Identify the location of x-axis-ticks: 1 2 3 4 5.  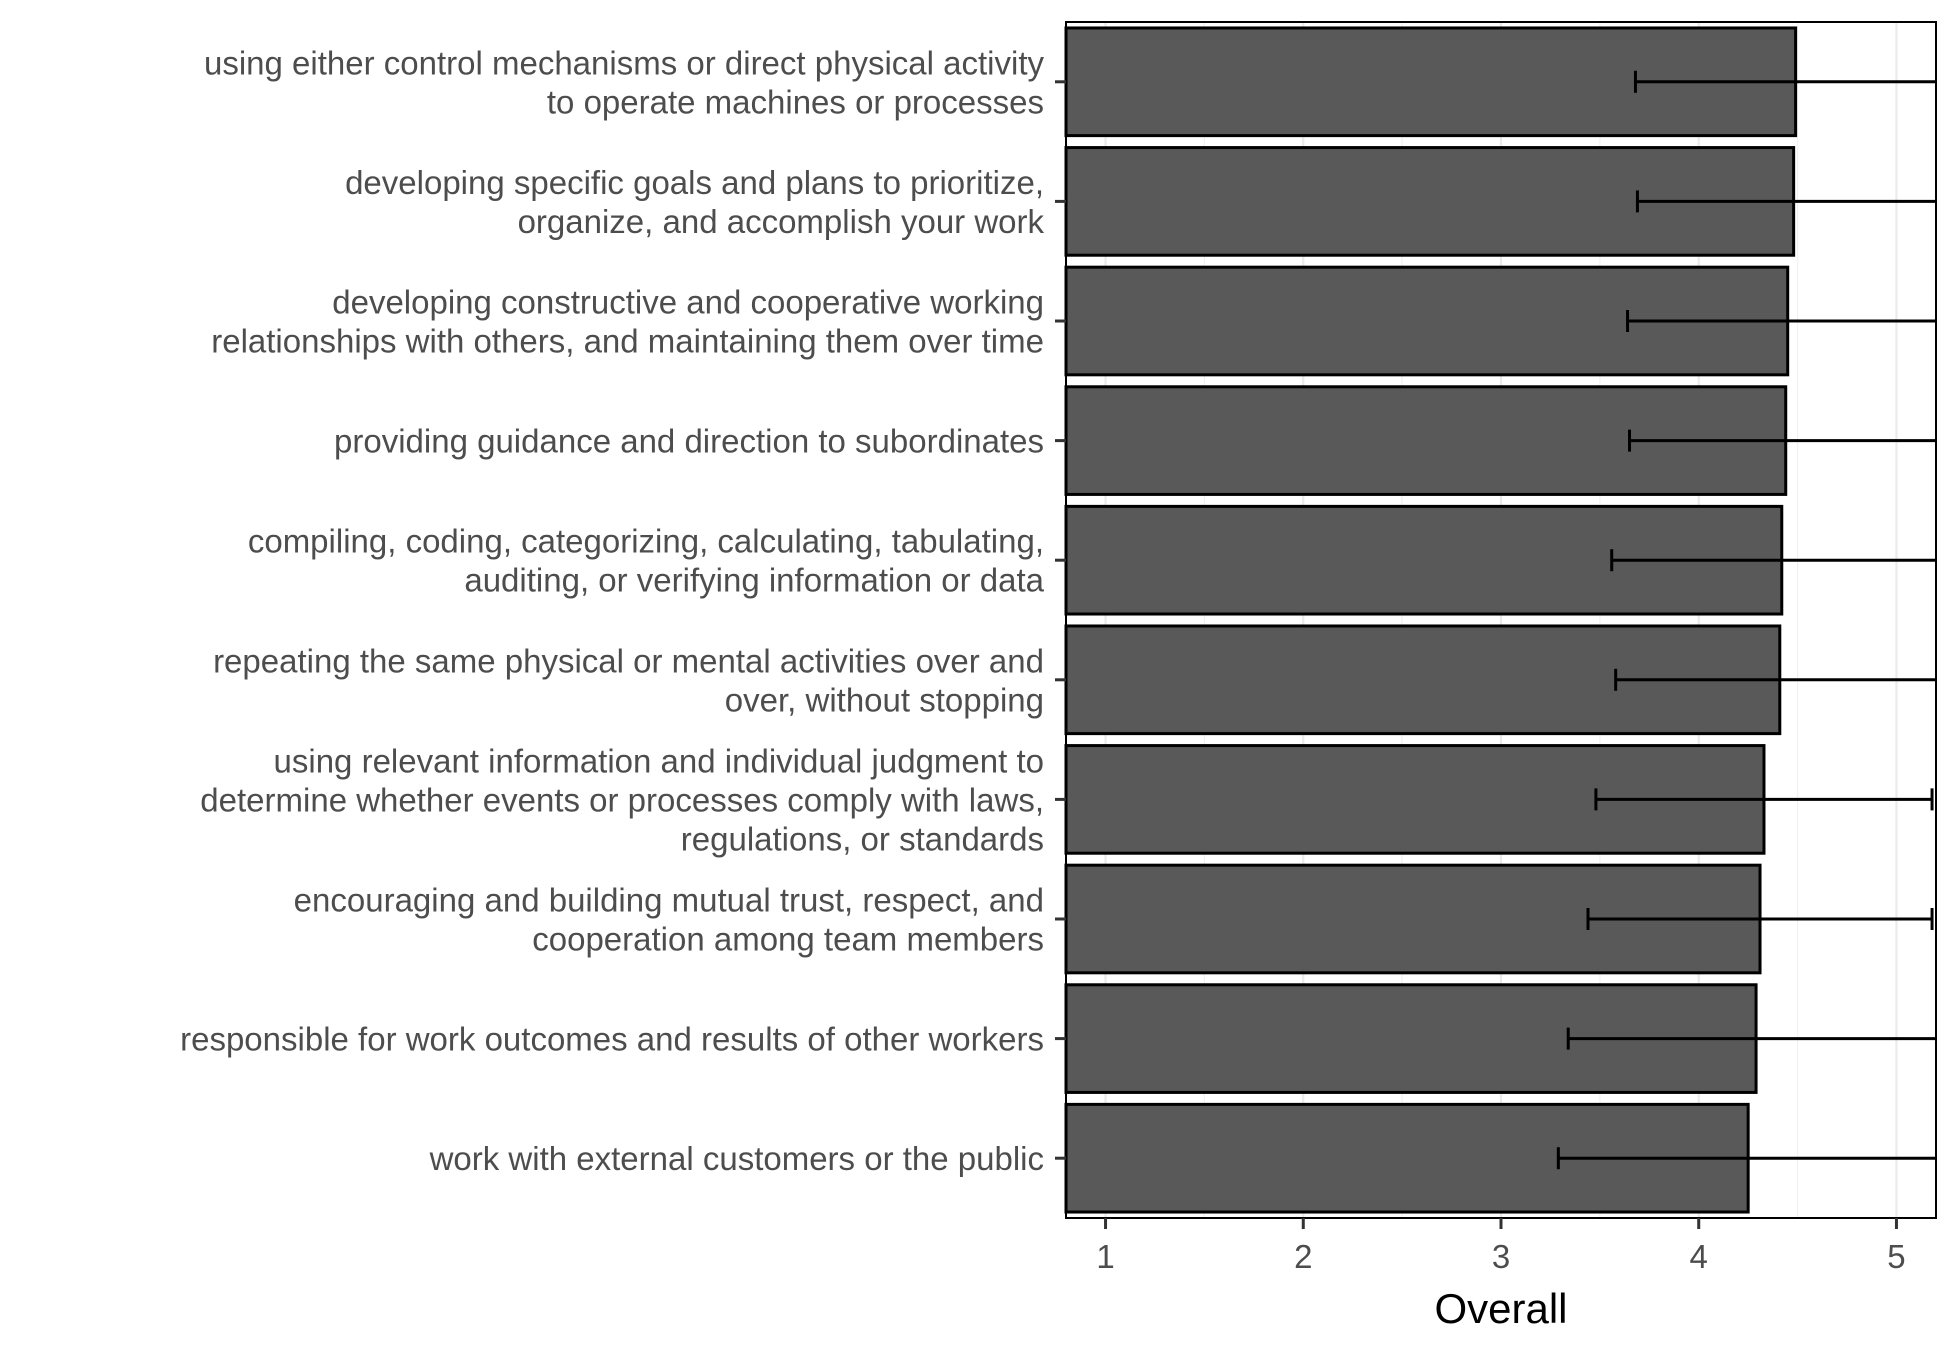
(1501, 1246).